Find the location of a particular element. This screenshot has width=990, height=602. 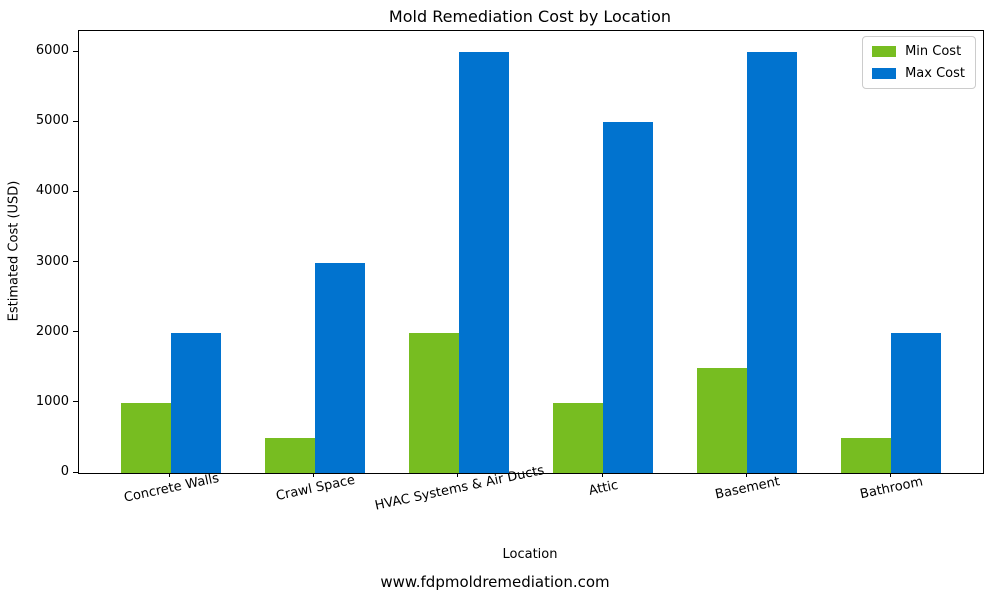

y-tick-label: 3000 is located at coordinates (52, 261).